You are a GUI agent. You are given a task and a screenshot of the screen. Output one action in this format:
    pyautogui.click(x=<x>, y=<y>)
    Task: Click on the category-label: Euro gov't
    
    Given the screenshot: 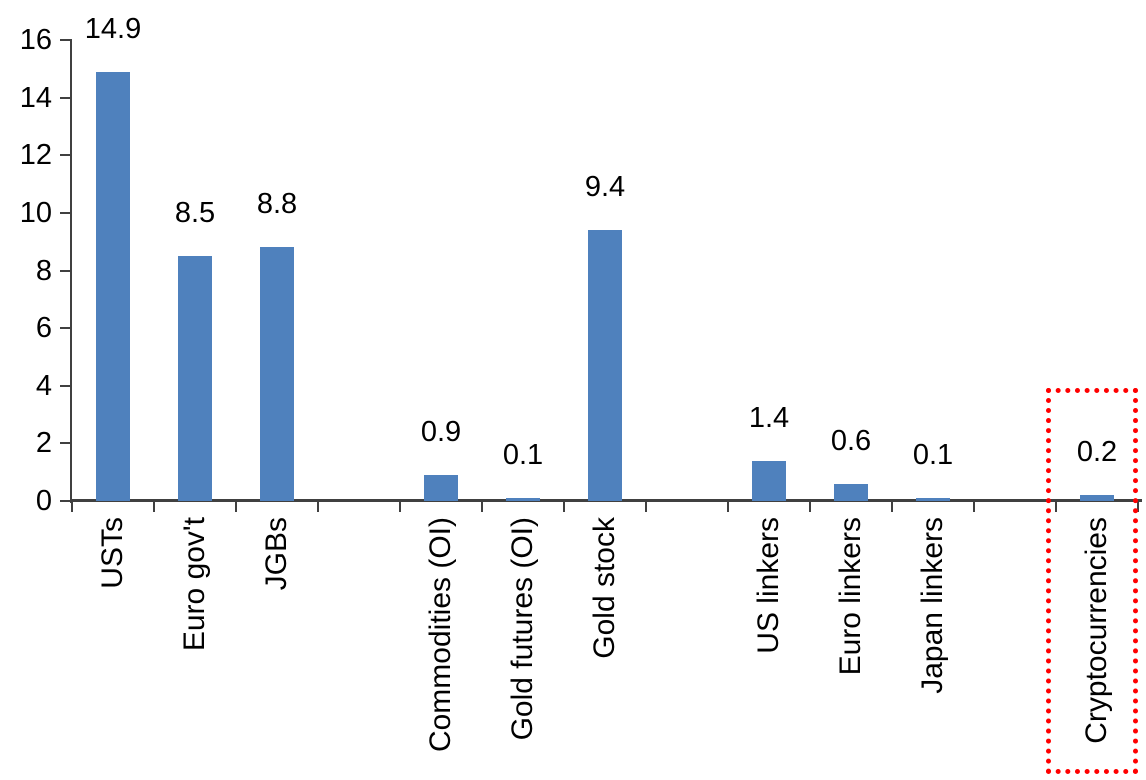 What is the action you would take?
    pyautogui.click(x=194, y=584)
    